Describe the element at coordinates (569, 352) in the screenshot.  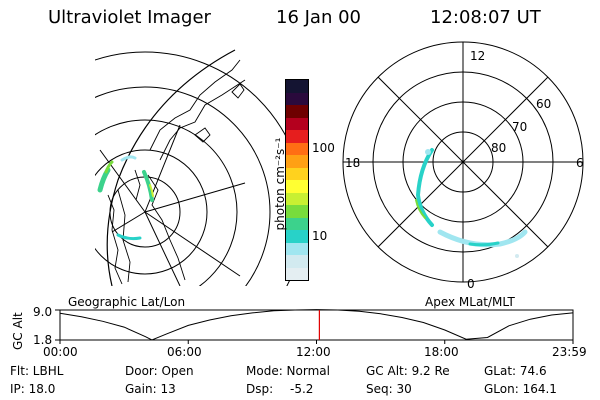
I see `xtick-label-2359: 23:59` at that location.